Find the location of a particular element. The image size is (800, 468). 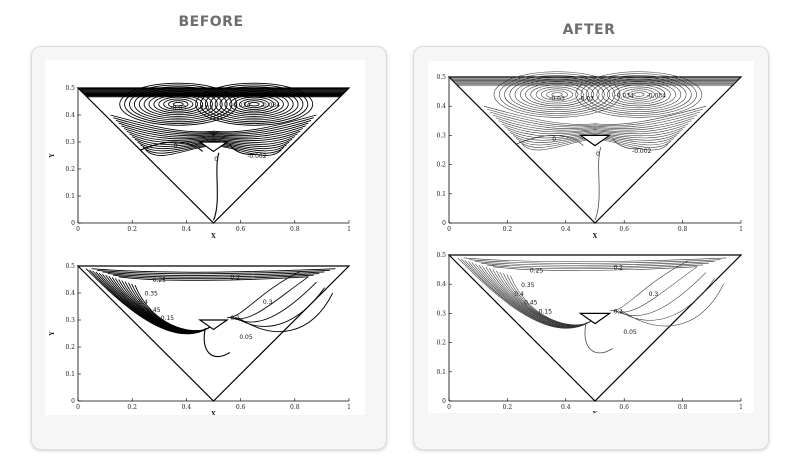

y-tick-label: 0.3 is located at coordinates (441, 135).